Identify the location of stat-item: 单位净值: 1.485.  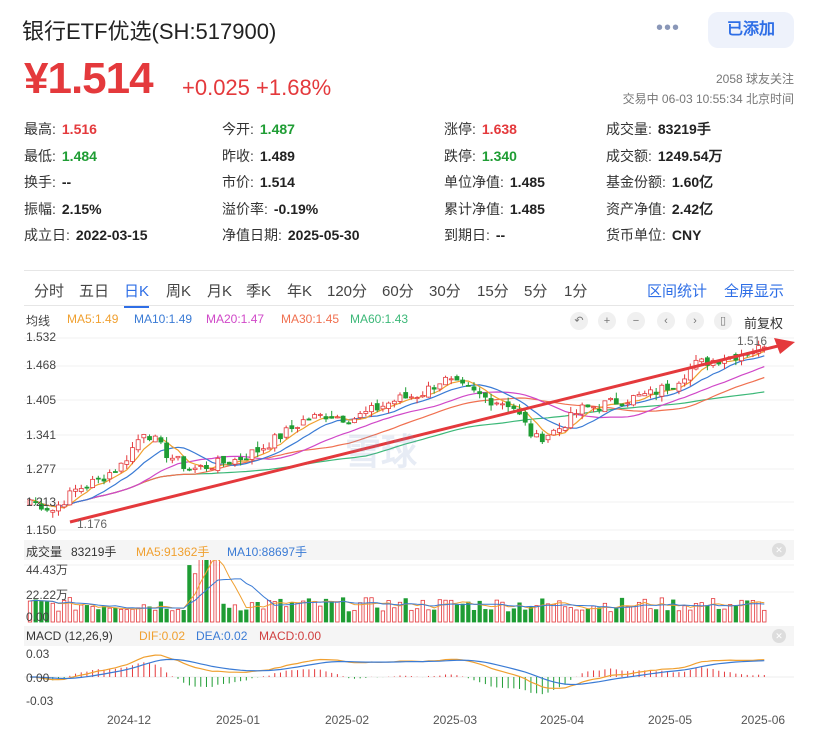
(494, 182).